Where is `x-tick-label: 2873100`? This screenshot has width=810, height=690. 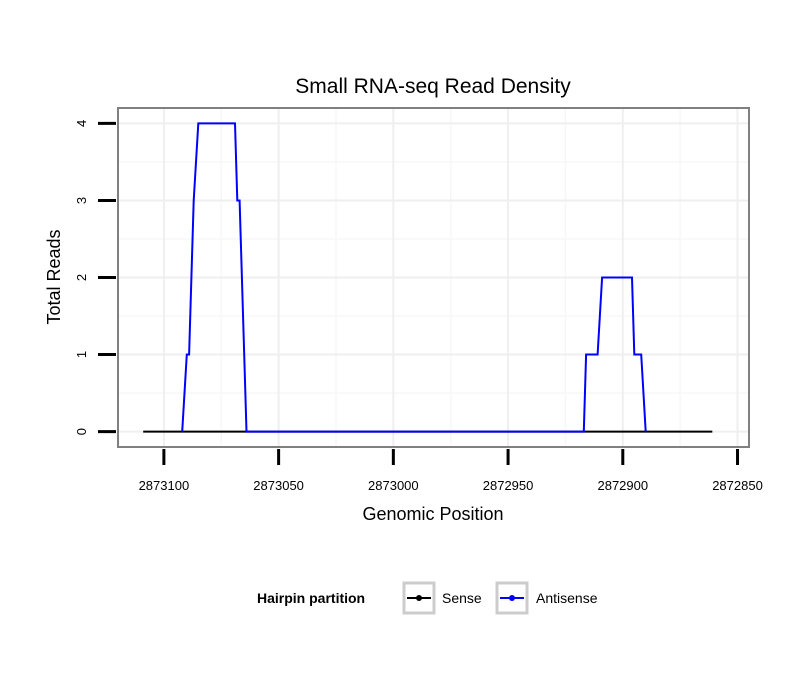
x-tick-label: 2873100 is located at coordinates (164, 485).